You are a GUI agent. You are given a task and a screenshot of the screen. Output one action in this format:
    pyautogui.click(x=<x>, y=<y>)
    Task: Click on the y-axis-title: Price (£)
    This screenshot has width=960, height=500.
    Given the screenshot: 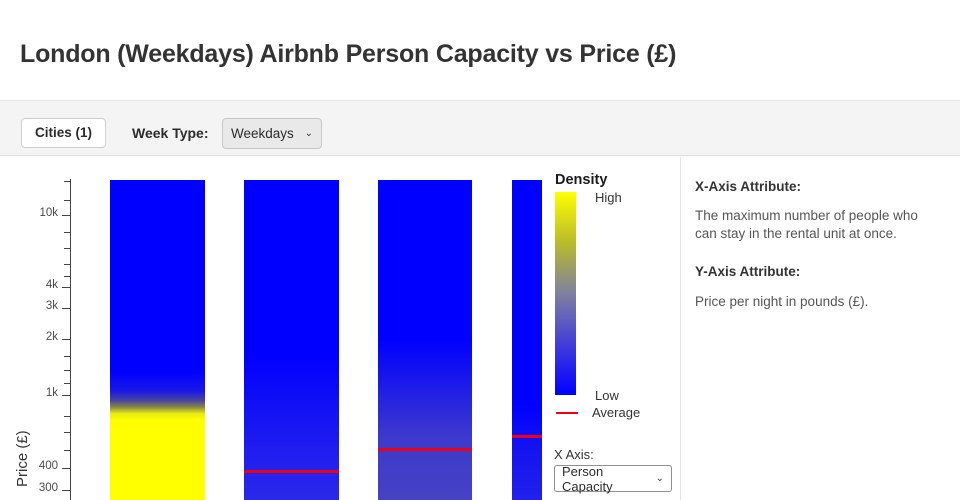 What is the action you would take?
    pyautogui.click(x=22, y=458)
    